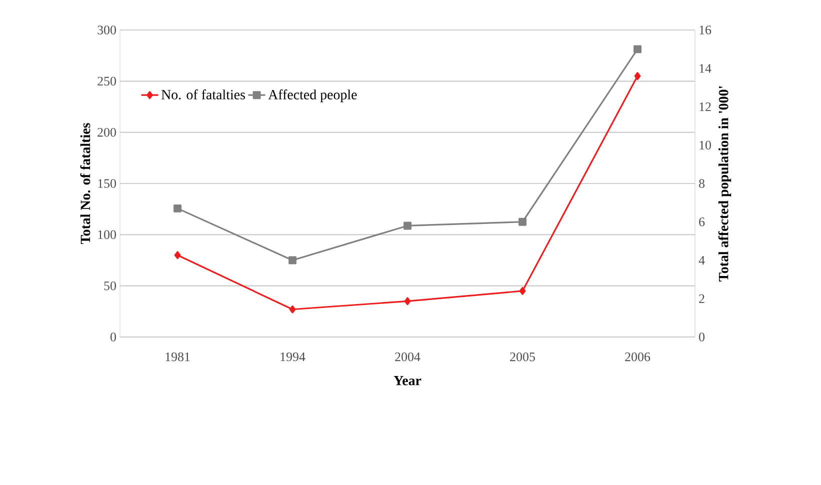 This screenshot has height=485, width=821. I want to click on y-tick-label: 300, so click(107, 30).